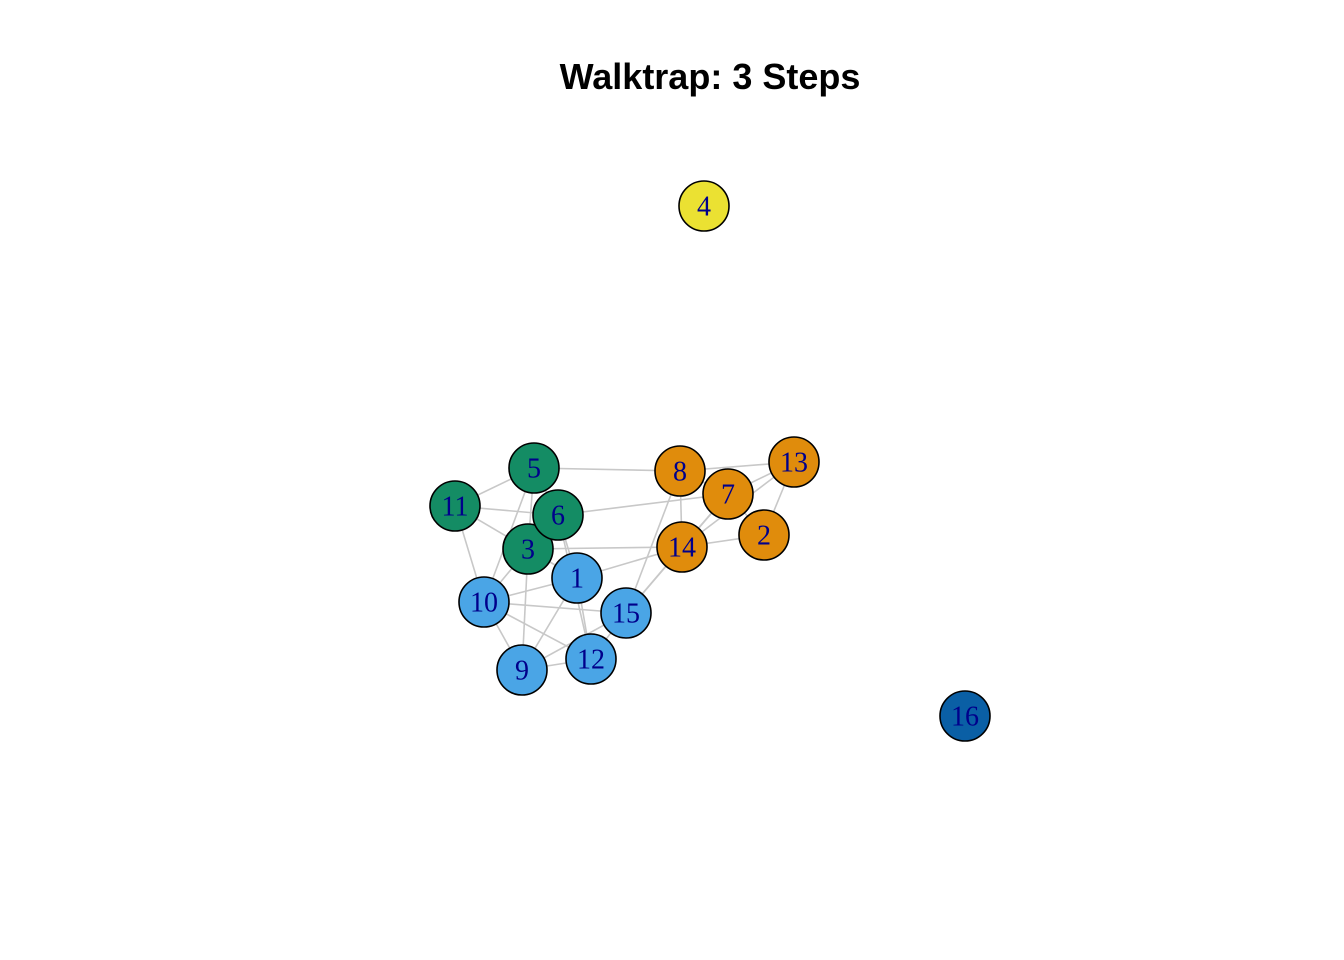  I want to click on node-12: 12, so click(591, 659).